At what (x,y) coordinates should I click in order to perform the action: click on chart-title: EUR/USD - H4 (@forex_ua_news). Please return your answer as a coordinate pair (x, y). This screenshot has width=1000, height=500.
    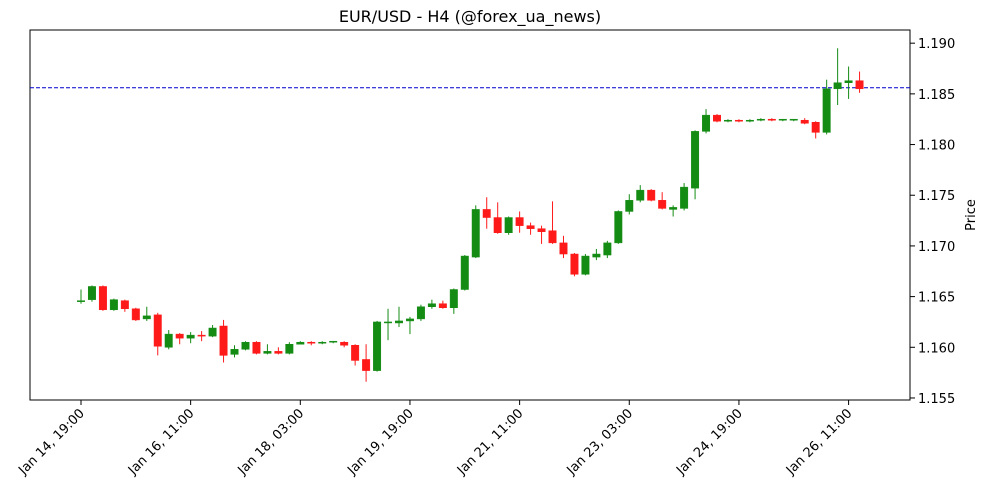
    Looking at the image, I should click on (470, 17).